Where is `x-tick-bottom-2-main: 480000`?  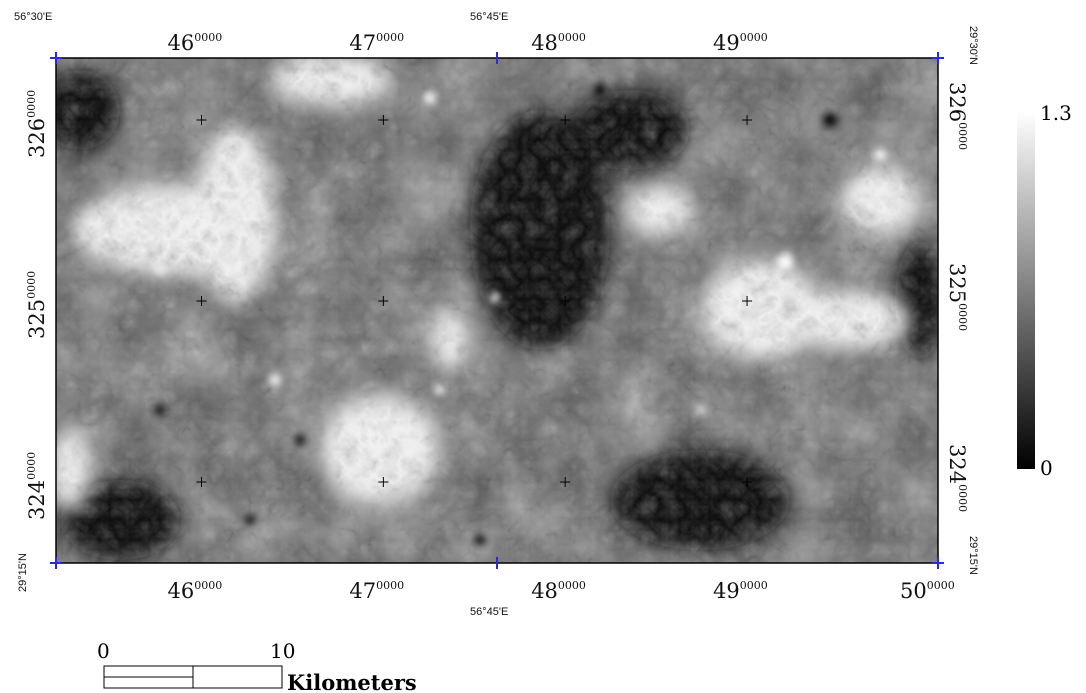
x-tick-bottom-2-main: 480000 is located at coordinates (558, 591).